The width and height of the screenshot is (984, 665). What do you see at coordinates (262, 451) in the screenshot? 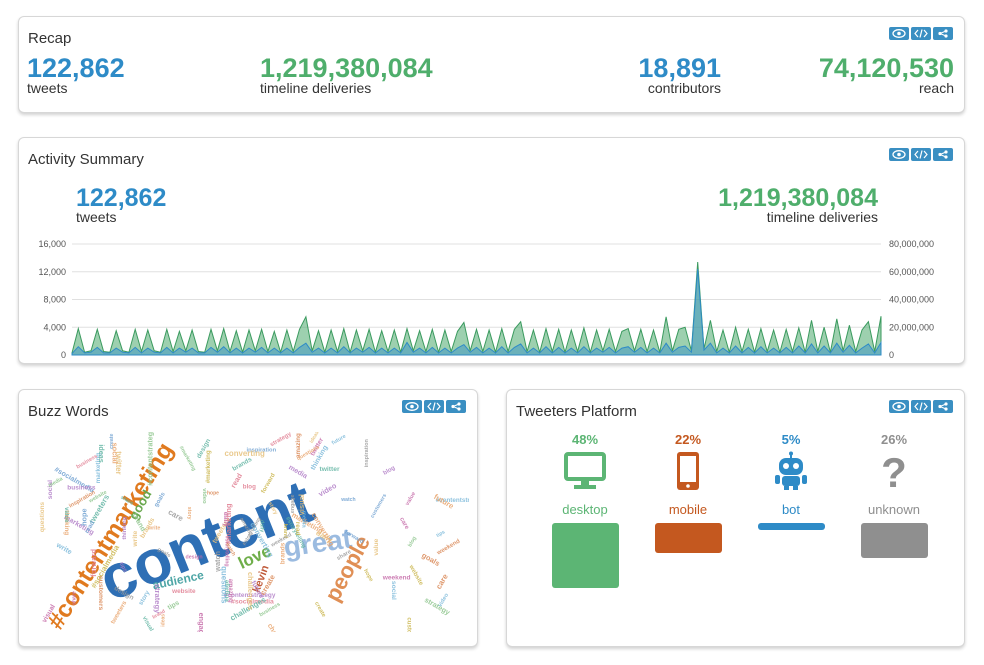
I see `cloud-word: inspiration` at bounding box center [262, 451].